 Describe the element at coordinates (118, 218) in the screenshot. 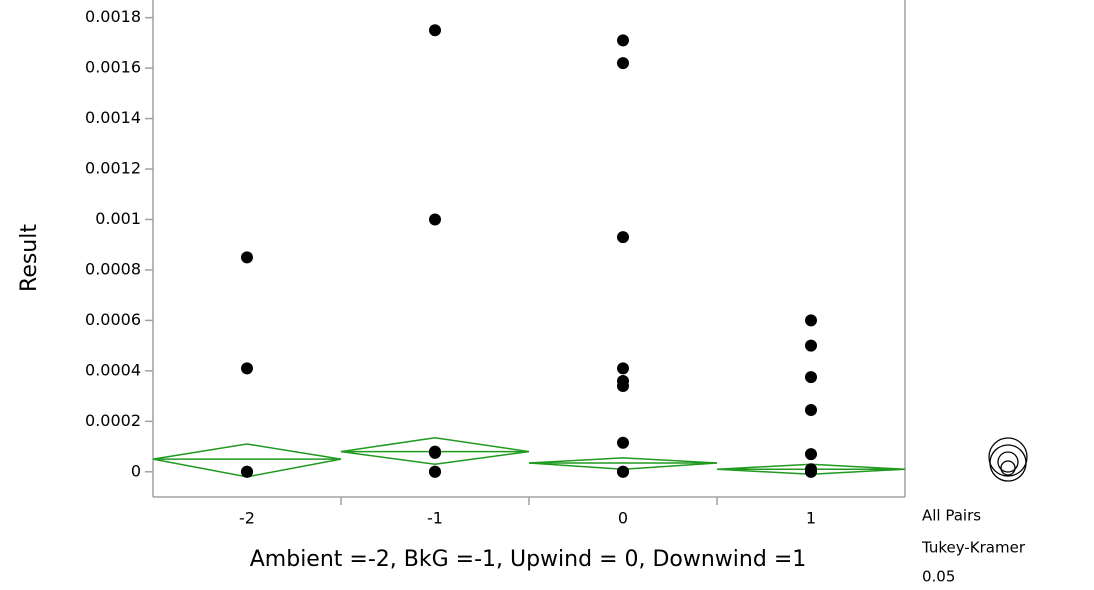

I see `y-tick-label: 0.001` at that location.